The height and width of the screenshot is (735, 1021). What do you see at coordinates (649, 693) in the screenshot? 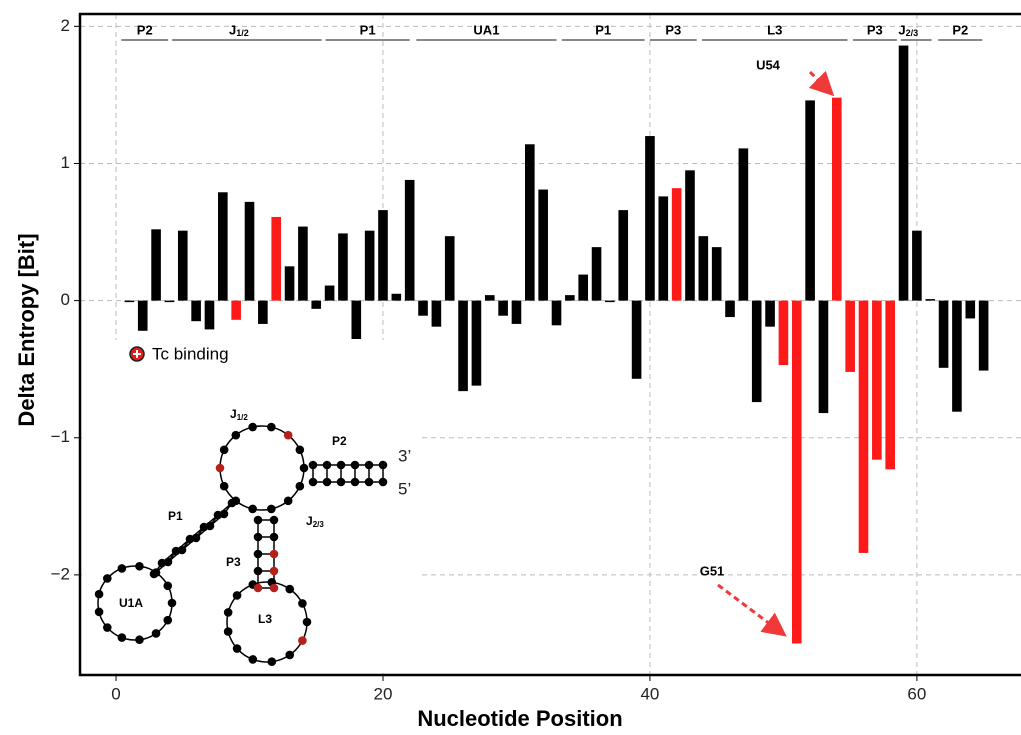
I see `x-tick-label: 40` at bounding box center [649, 693].